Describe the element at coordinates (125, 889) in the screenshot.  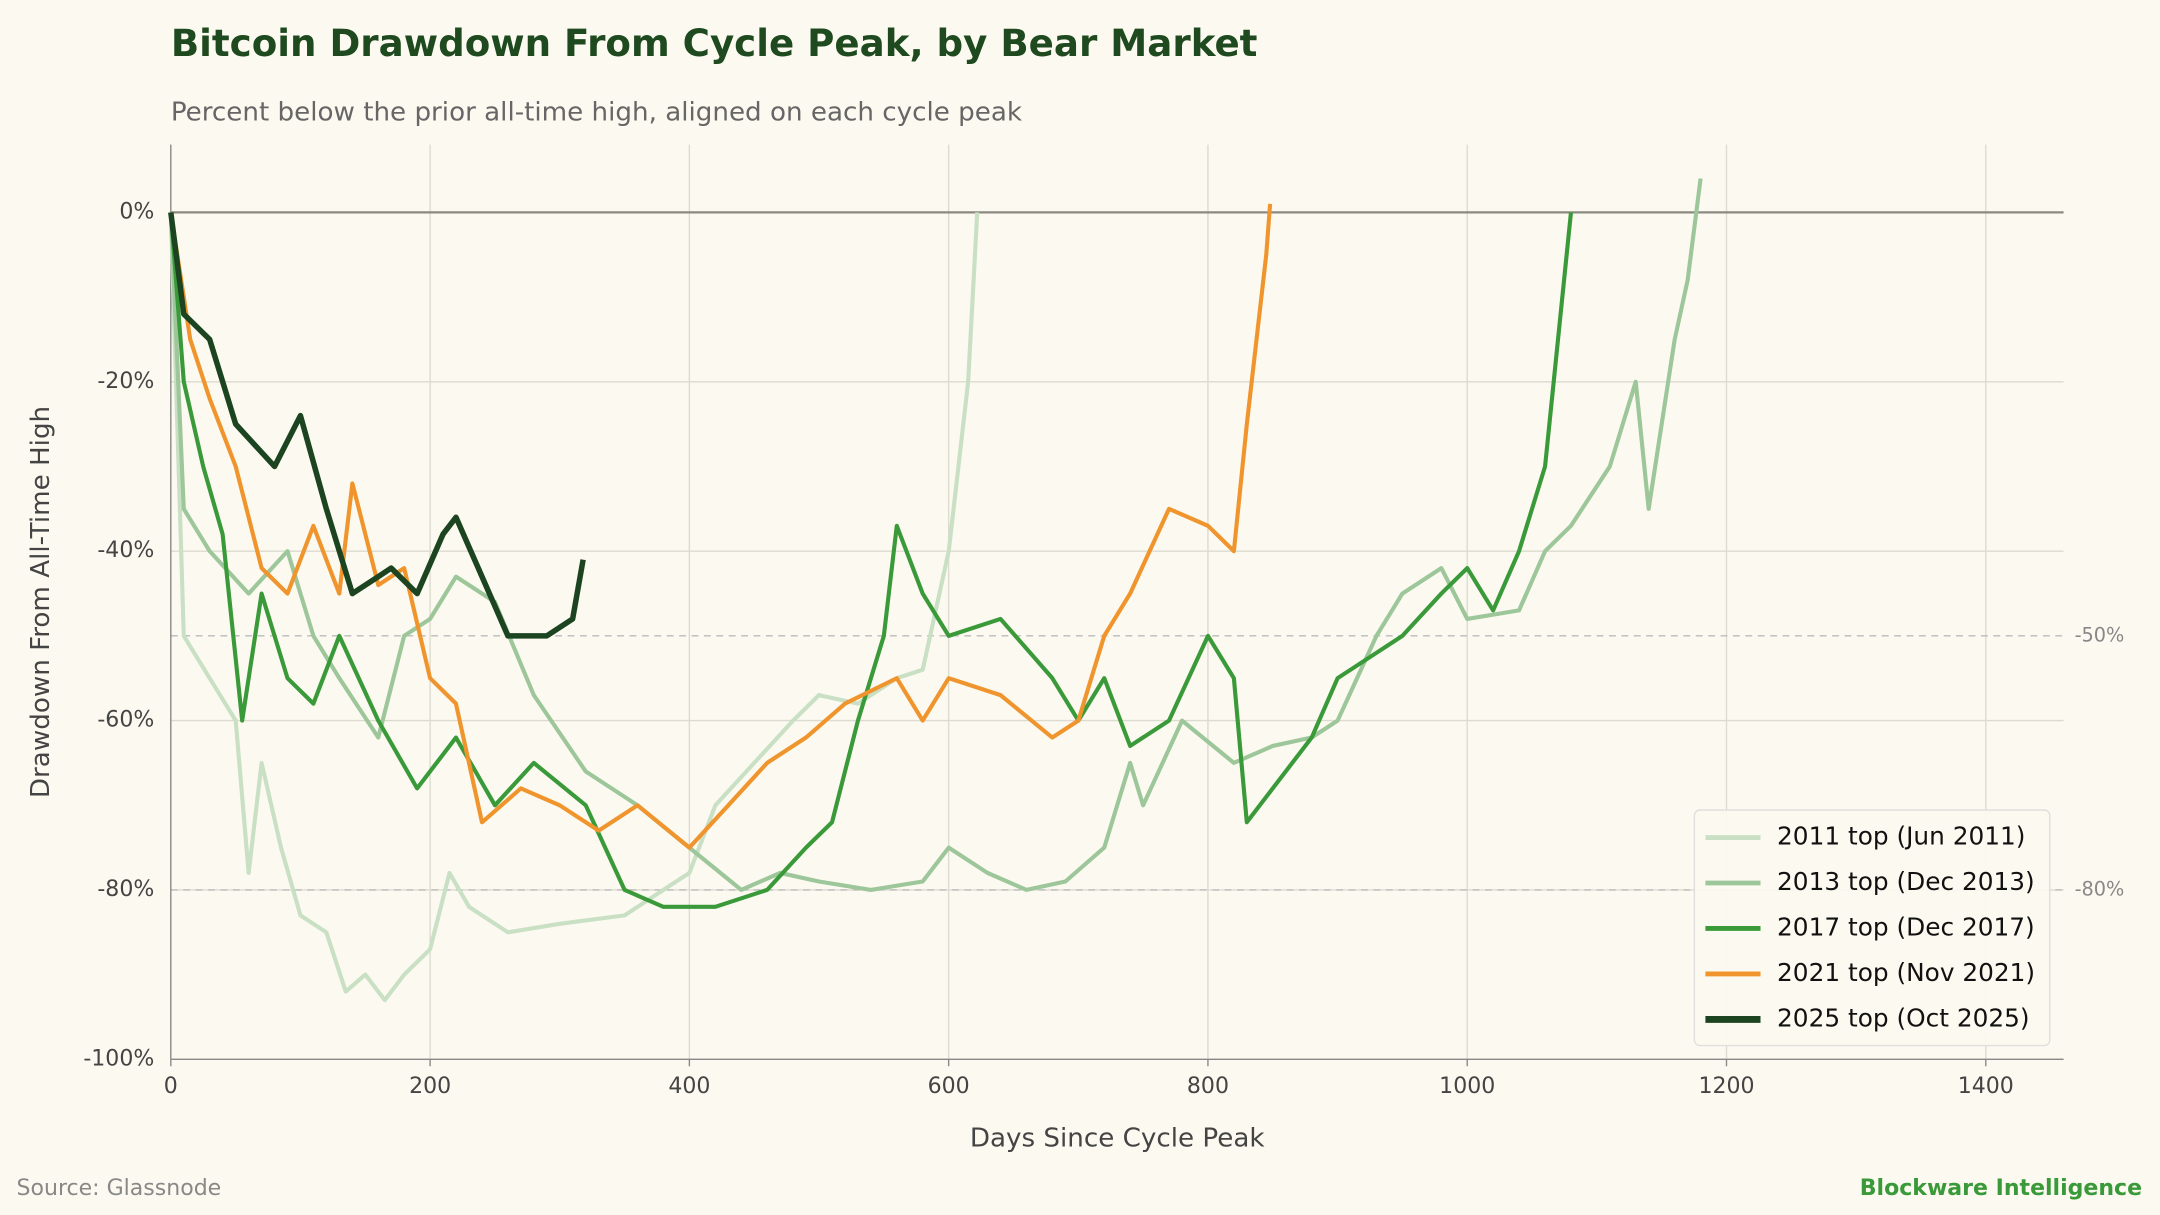
I see `y-tick-label: -80%` at that location.